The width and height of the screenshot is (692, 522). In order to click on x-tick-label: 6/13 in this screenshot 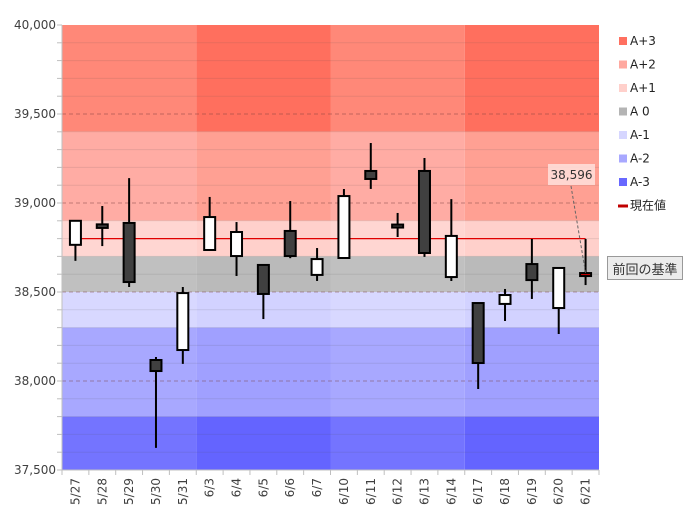, I will do `click(424, 491)`.